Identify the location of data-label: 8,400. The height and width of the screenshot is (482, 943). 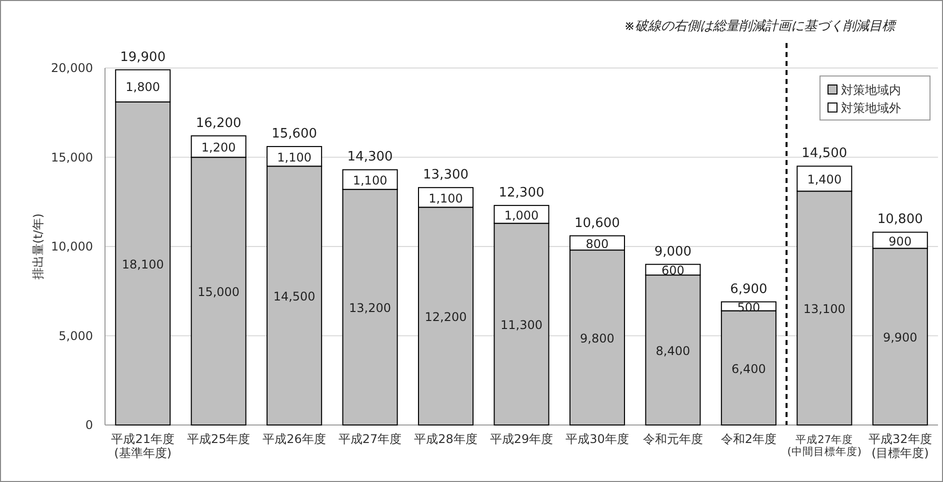
(673, 351).